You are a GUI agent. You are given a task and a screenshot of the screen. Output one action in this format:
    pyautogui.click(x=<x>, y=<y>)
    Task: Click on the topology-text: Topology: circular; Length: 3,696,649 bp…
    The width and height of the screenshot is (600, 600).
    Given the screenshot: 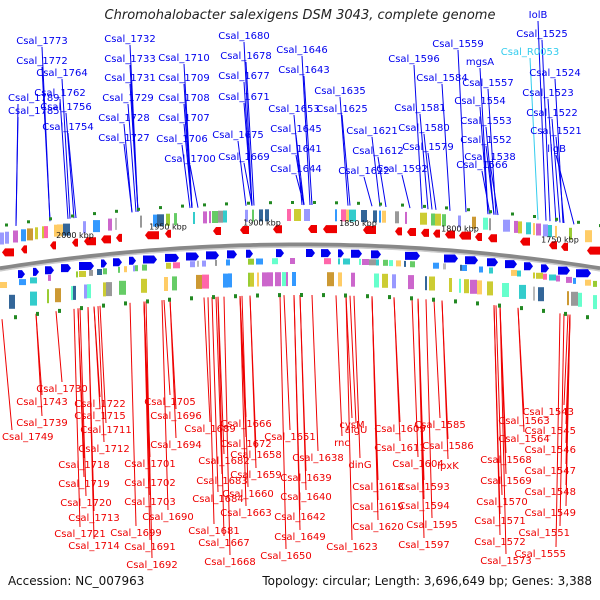 What is the action you would take?
    pyautogui.click(x=427, y=581)
    